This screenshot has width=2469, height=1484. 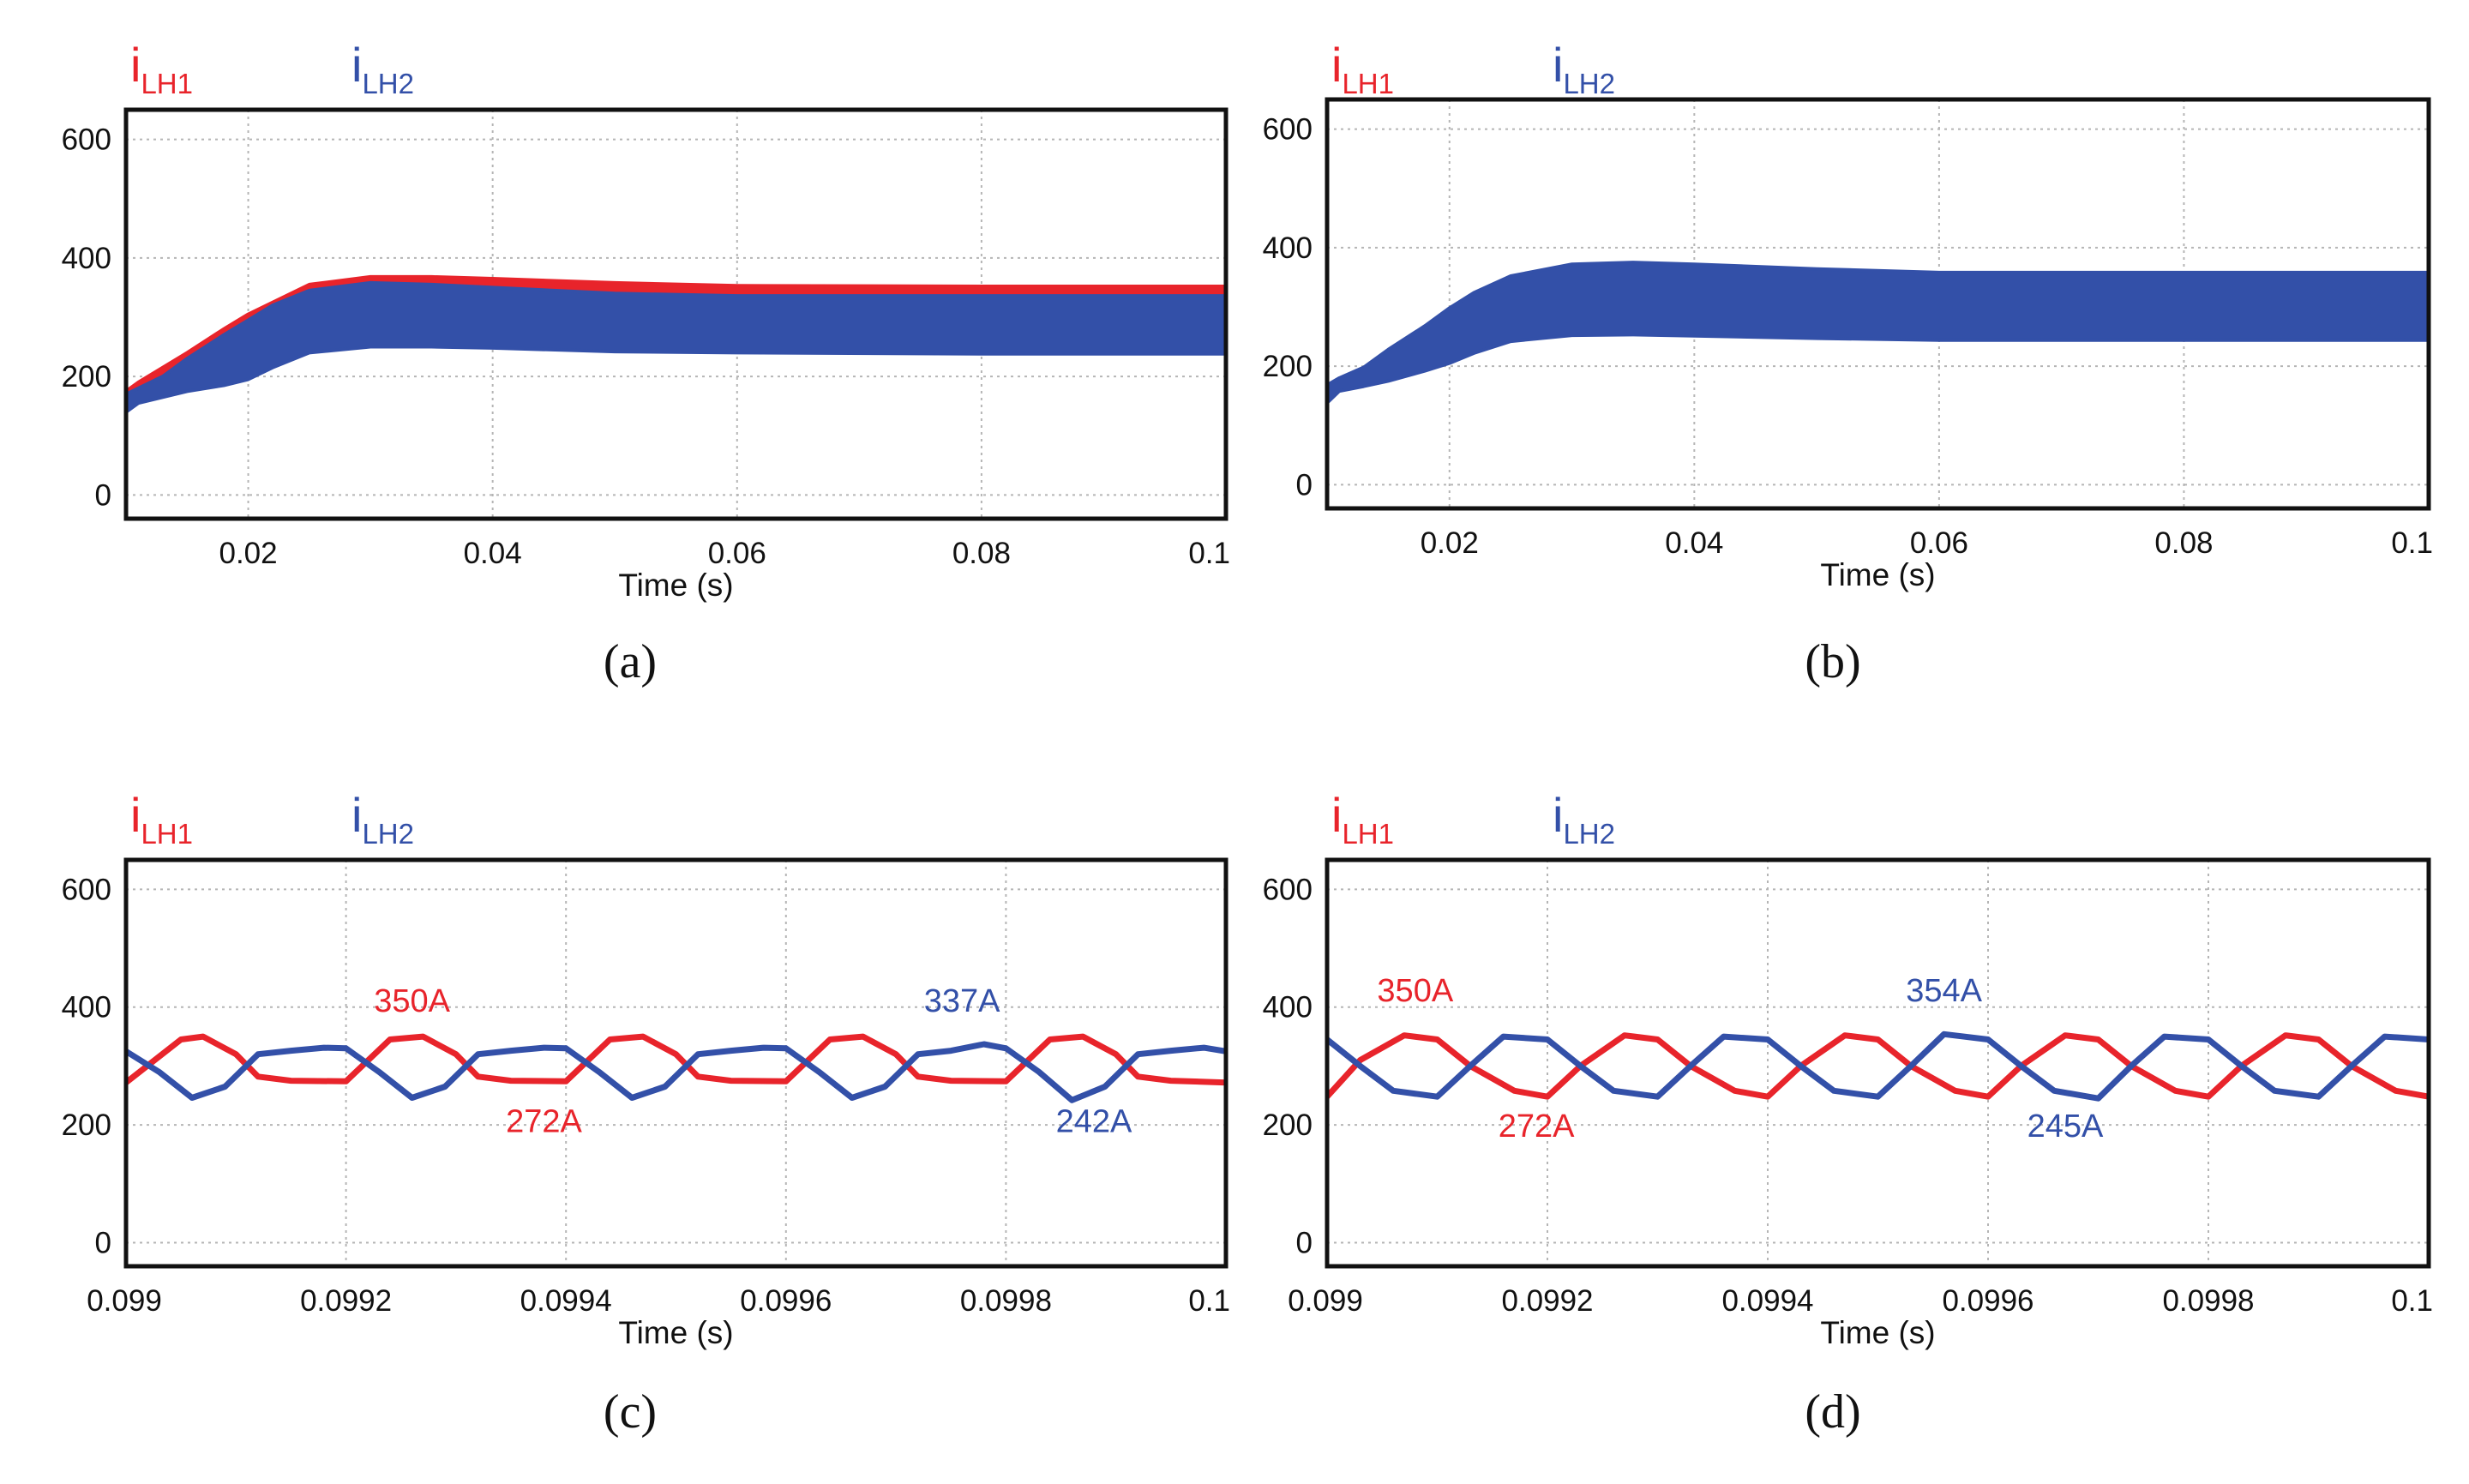 What do you see at coordinates (1832, 661) in the screenshot?
I see `panel-caption: (b)` at bounding box center [1832, 661].